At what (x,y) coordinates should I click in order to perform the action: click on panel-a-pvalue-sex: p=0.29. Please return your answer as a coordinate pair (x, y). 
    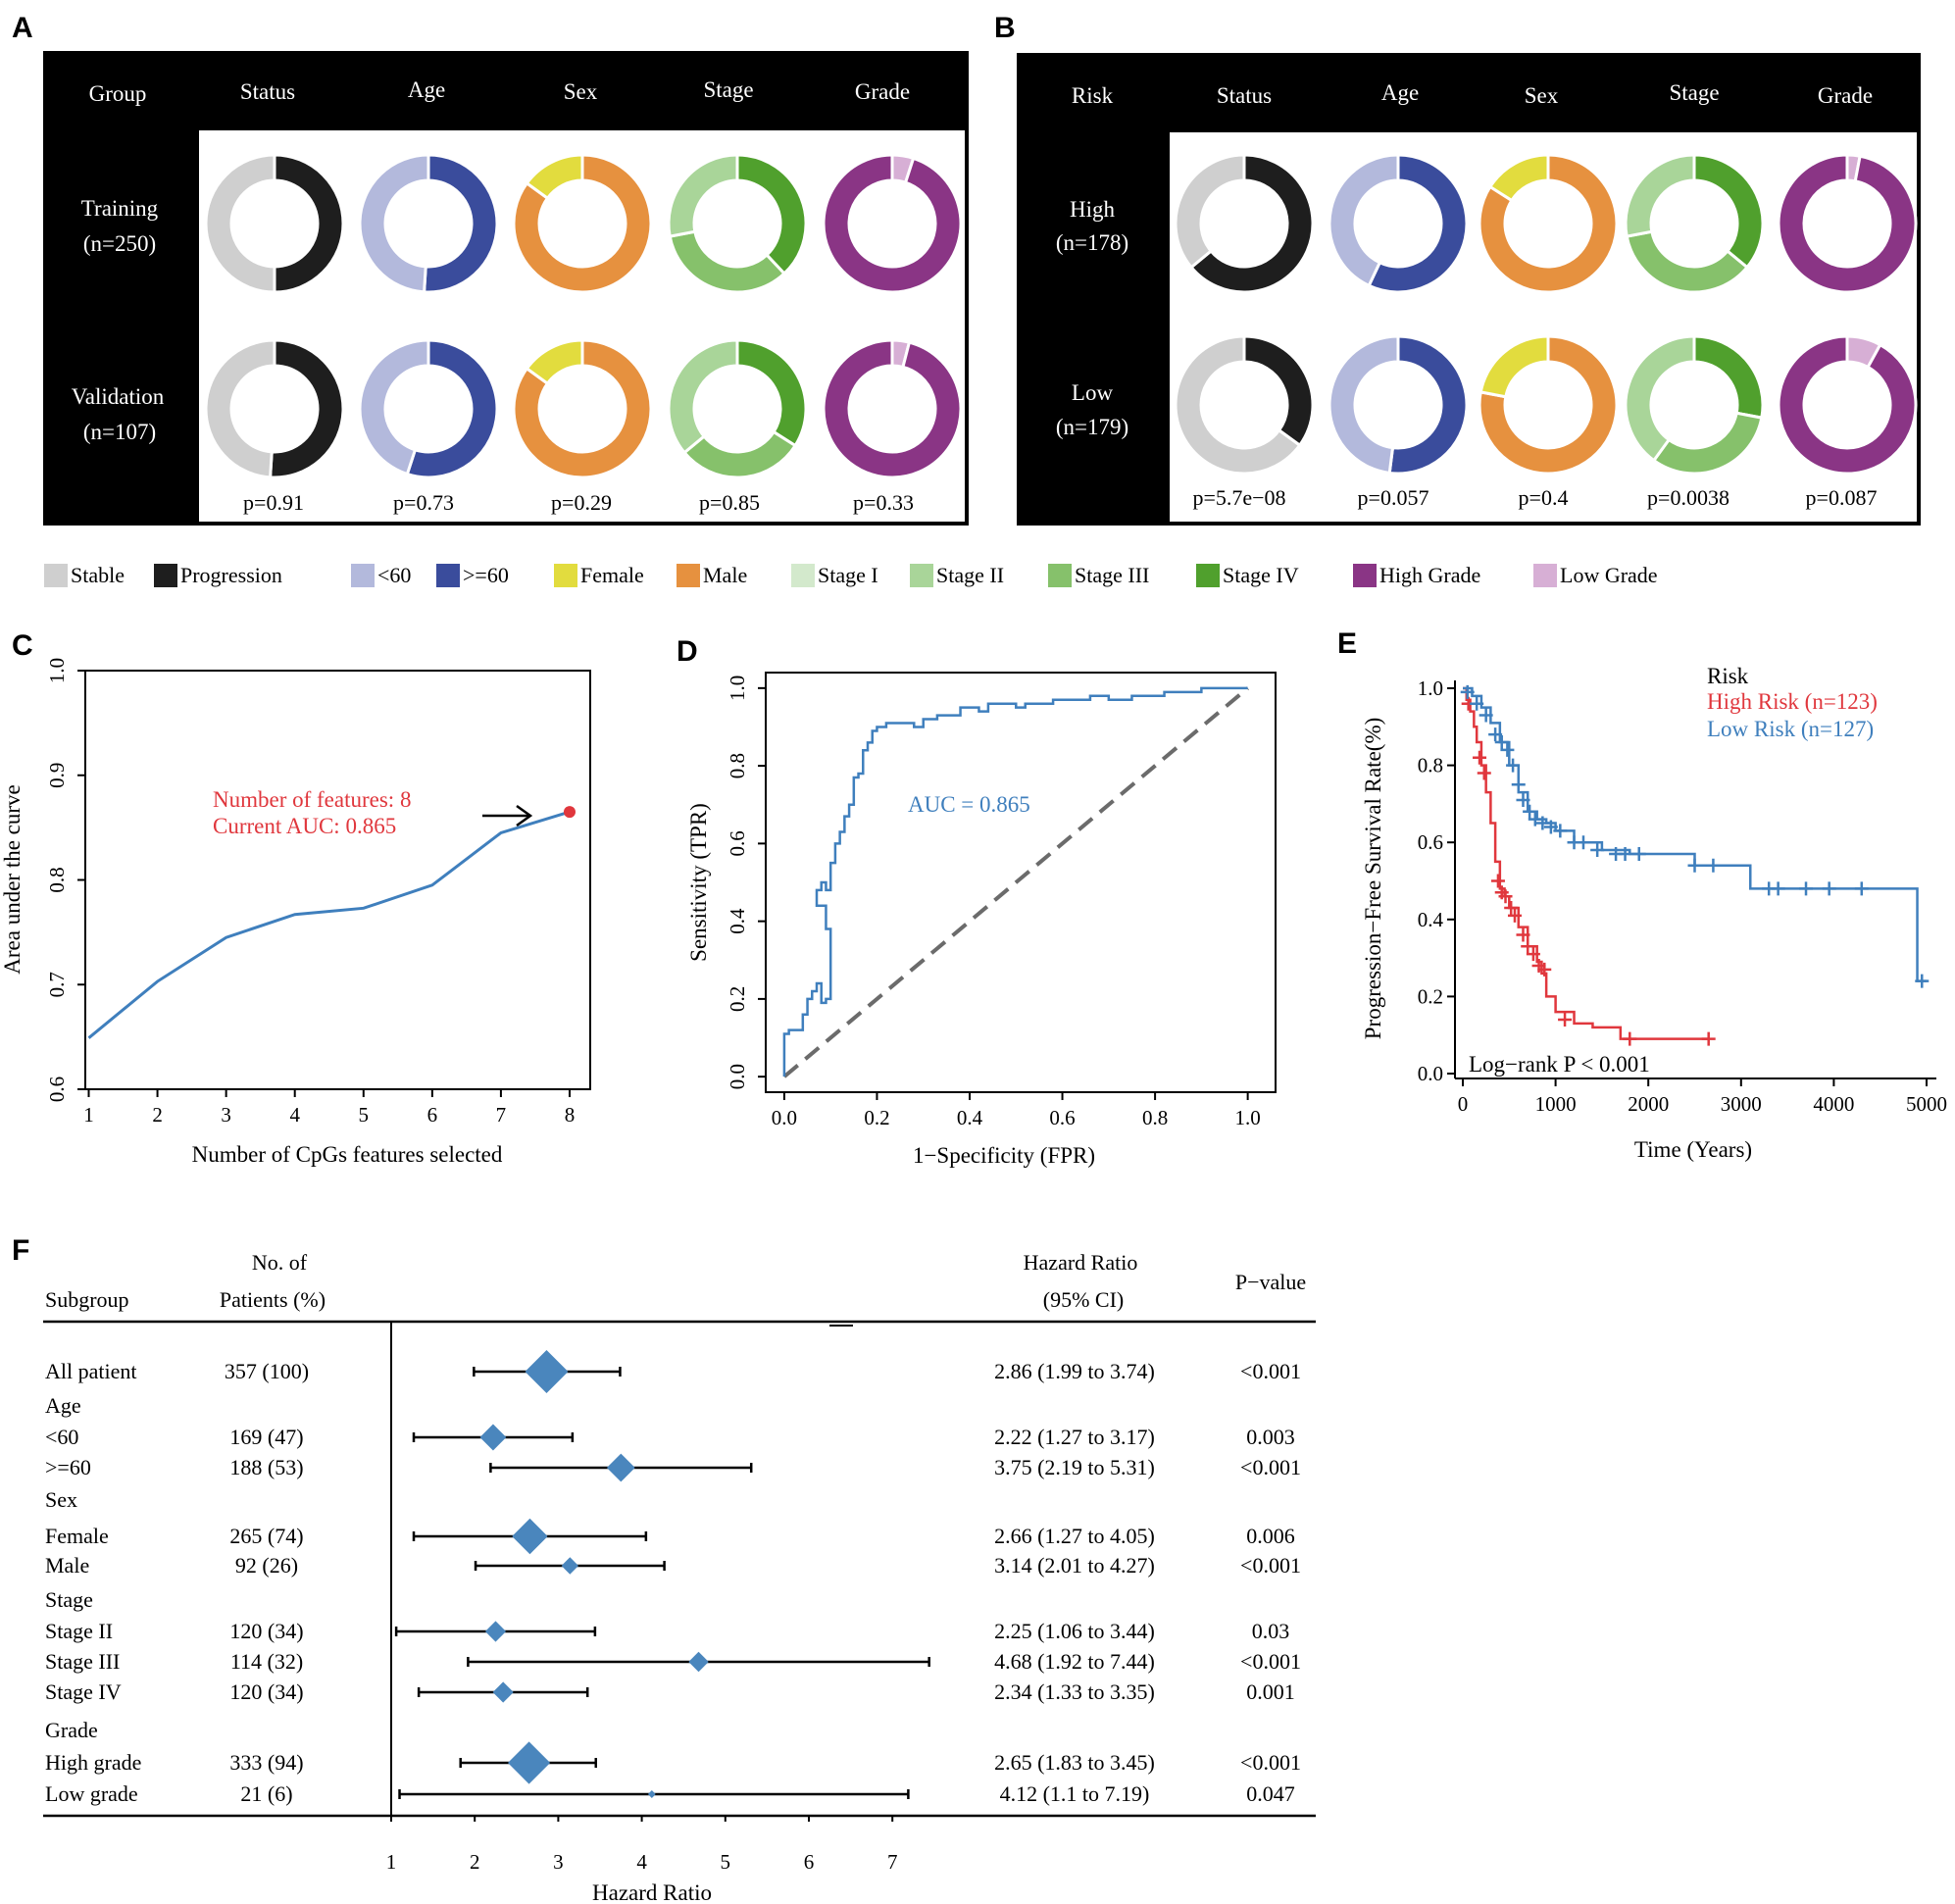
    Looking at the image, I should click on (581, 502).